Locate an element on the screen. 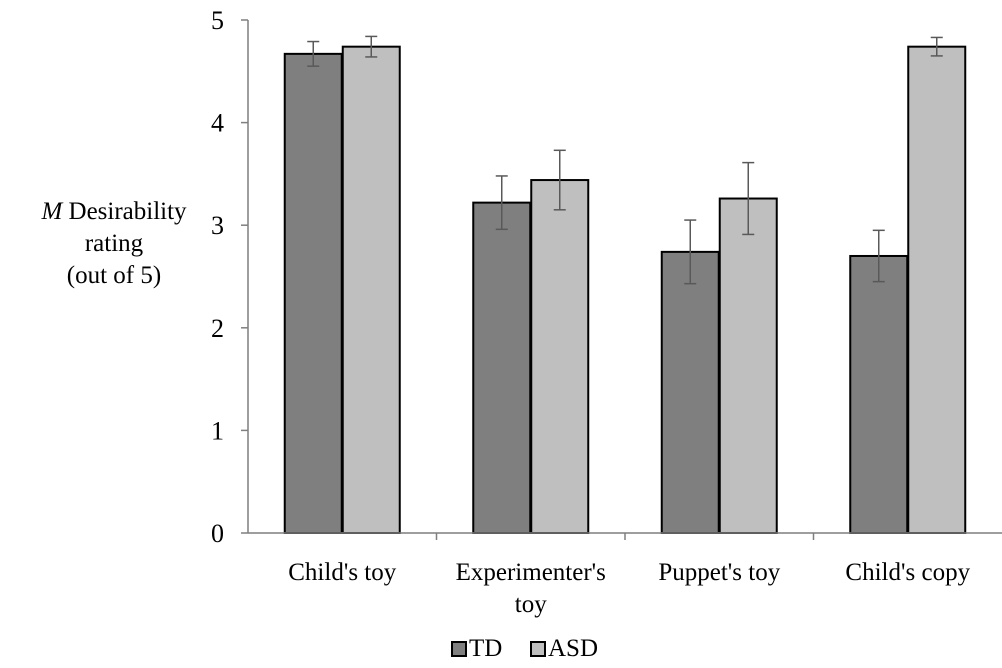 This screenshot has height=668, width=1002. y-axis-label: M Desirability rating (out of 5) is located at coordinates (114, 244).